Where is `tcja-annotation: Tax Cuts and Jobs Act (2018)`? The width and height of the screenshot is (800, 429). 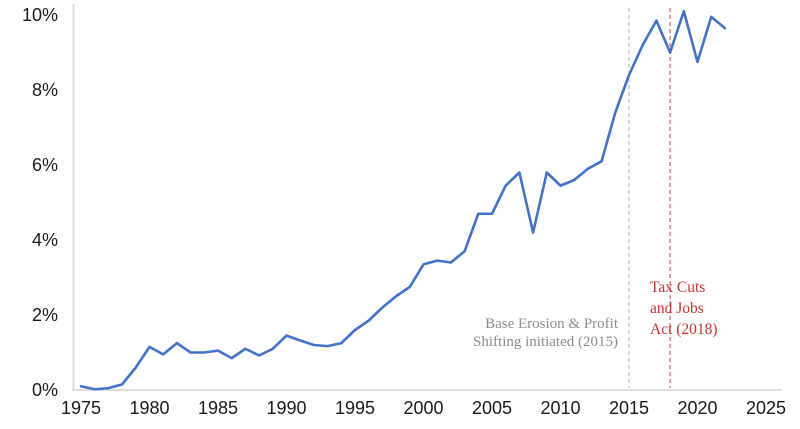 tcja-annotation: Tax Cuts and Jobs Act (2018) is located at coordinates (684, 308).